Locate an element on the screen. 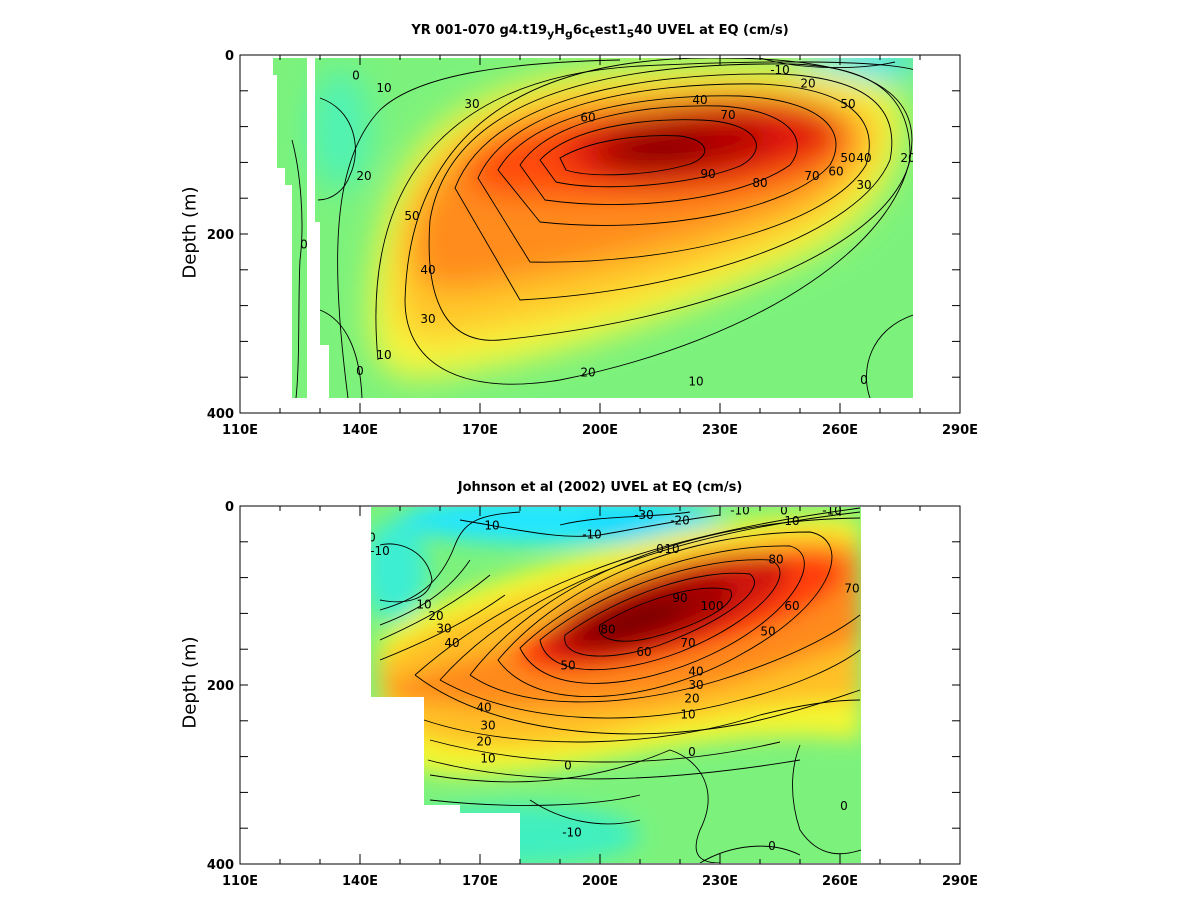 The image size is (1200, 900). top-x-tick-label: 200E is located at coordinates (600, 430).